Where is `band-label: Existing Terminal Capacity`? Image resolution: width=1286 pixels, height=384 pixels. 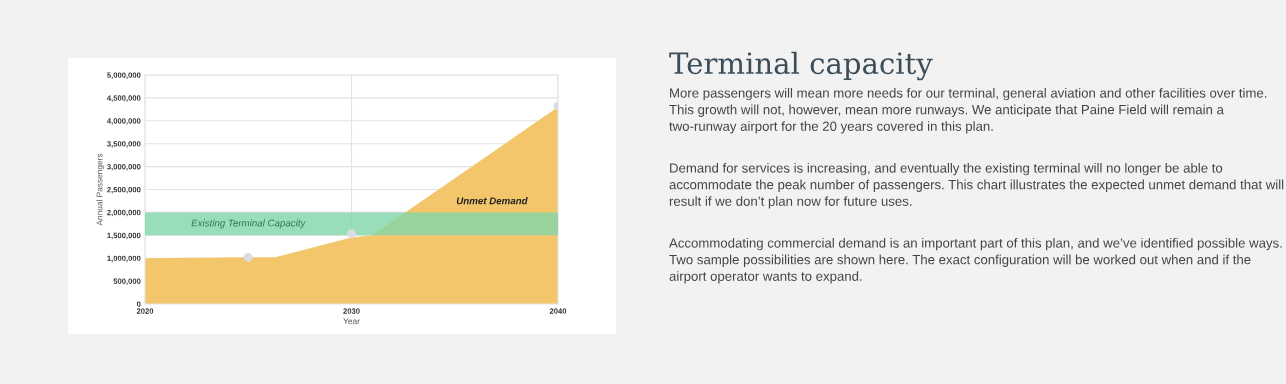 band-label: Existing Terminal Capacity is located at coordinates (248, 224).